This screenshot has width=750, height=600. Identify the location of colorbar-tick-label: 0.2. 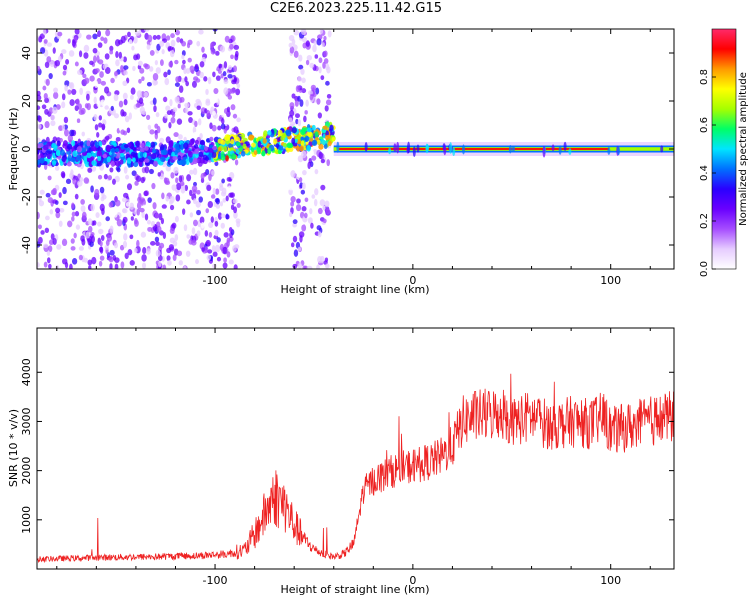
(704, 221).